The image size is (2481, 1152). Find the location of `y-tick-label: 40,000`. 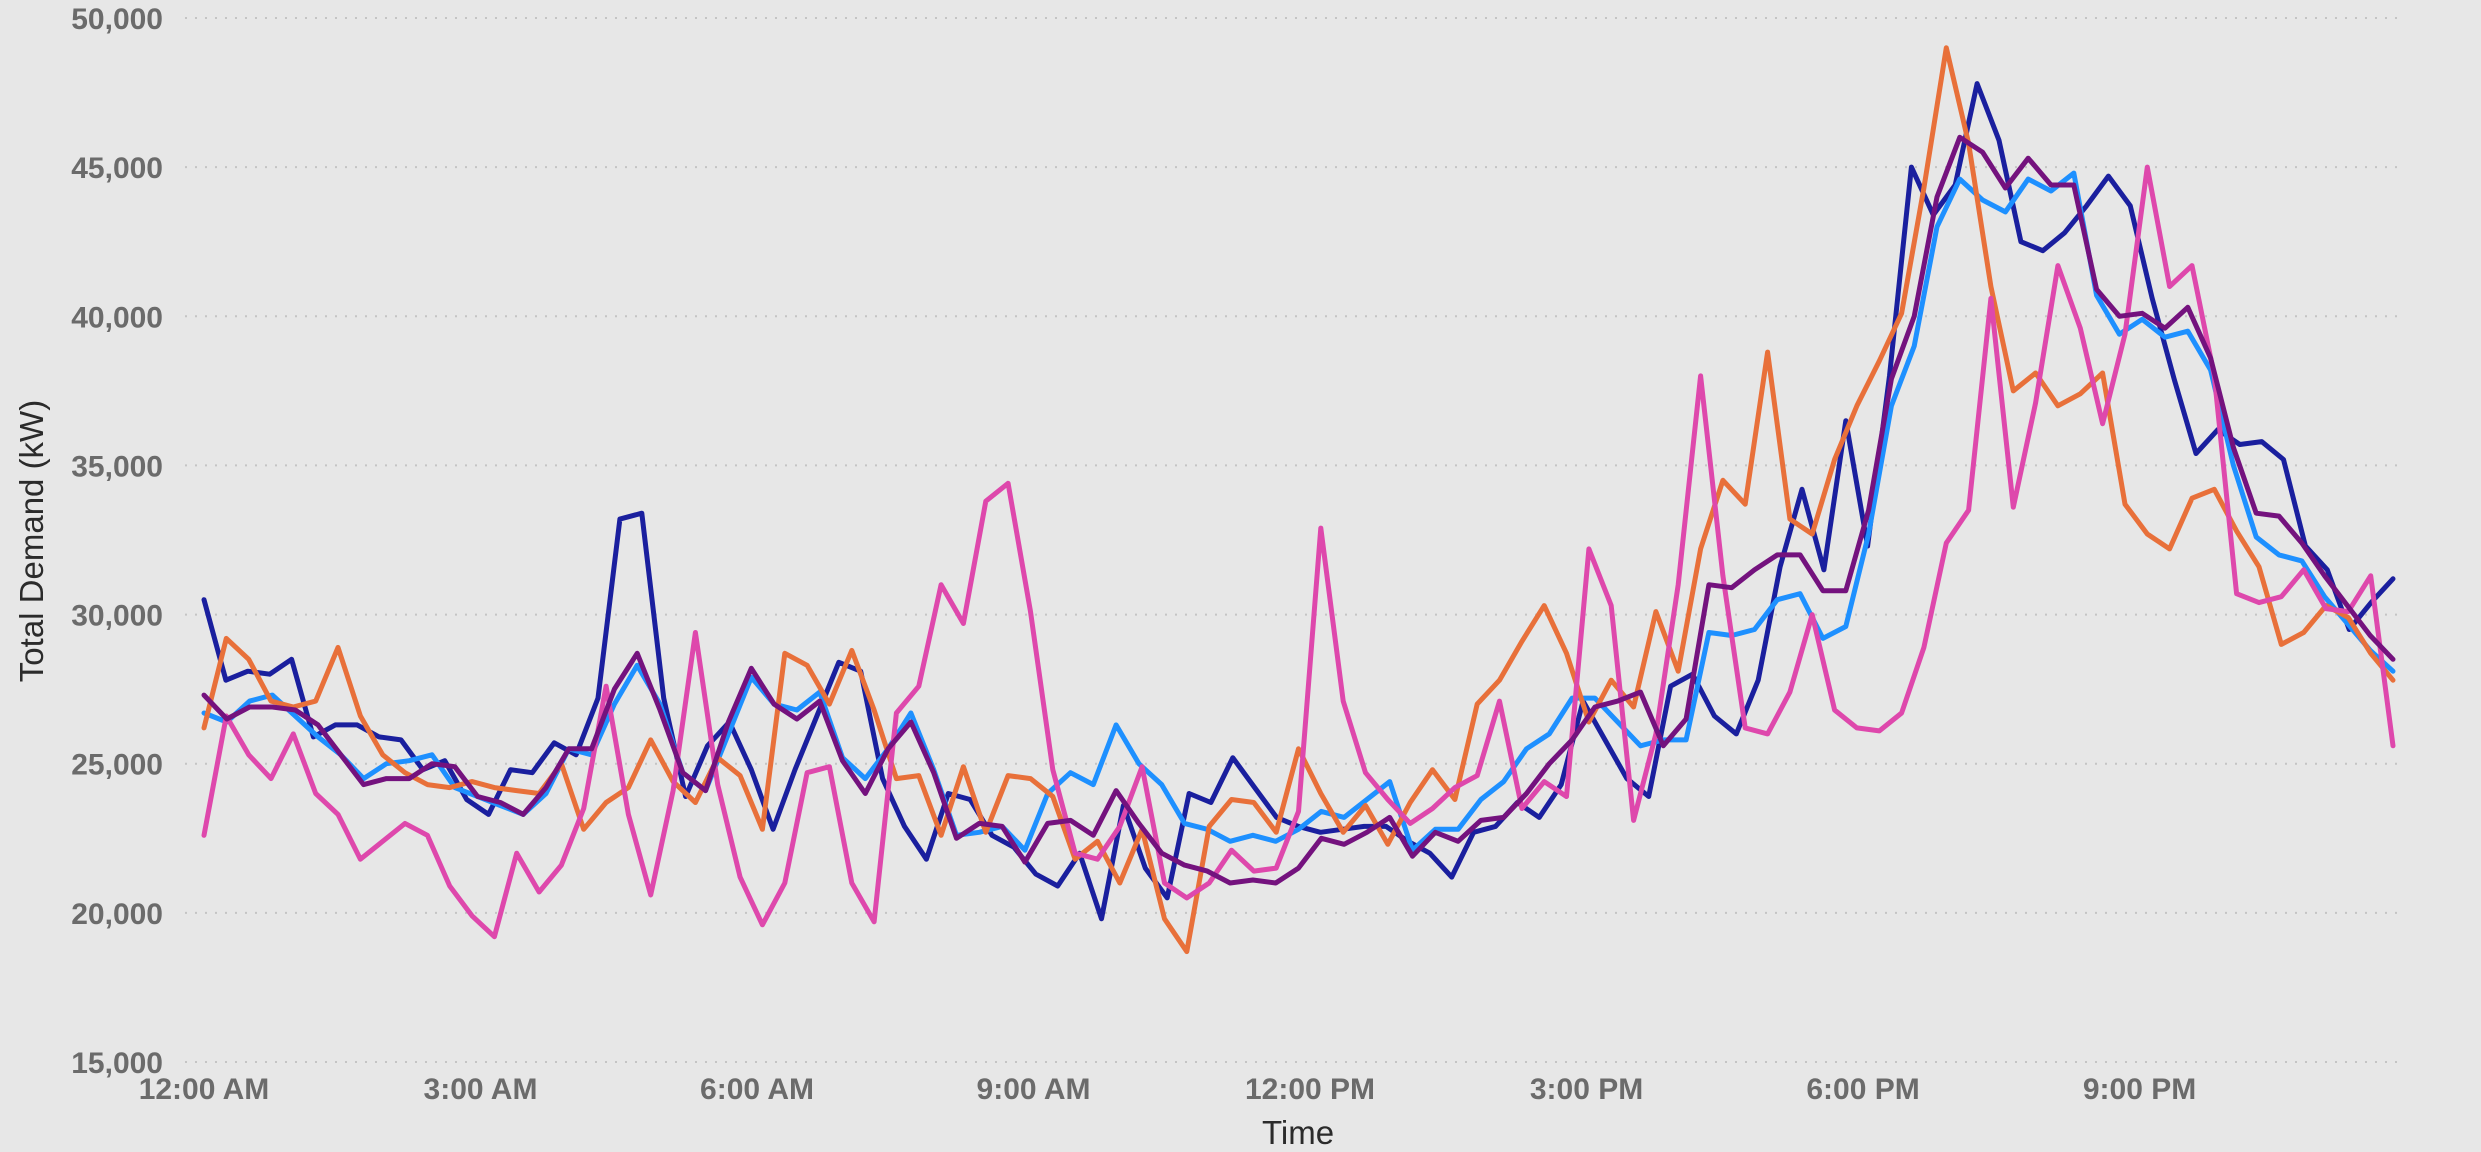

y-tick-label: 40,000 is located at coordinates (117, 317).